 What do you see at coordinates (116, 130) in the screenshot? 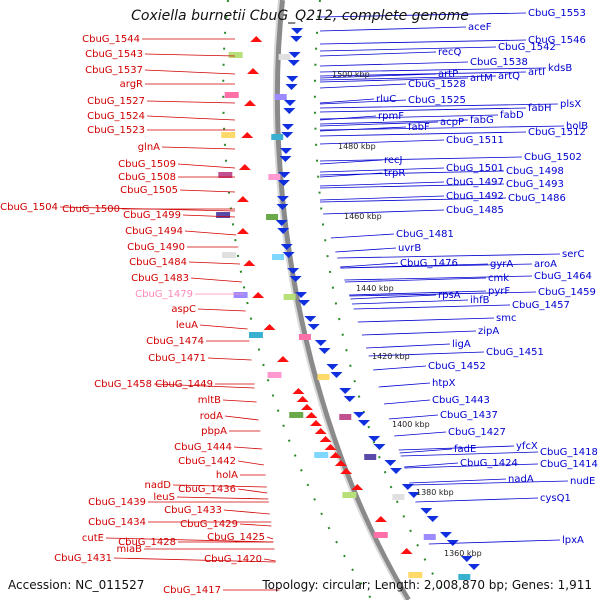
I see `left-gene-label: CbuG_1523` at bounding box center [116, 130].